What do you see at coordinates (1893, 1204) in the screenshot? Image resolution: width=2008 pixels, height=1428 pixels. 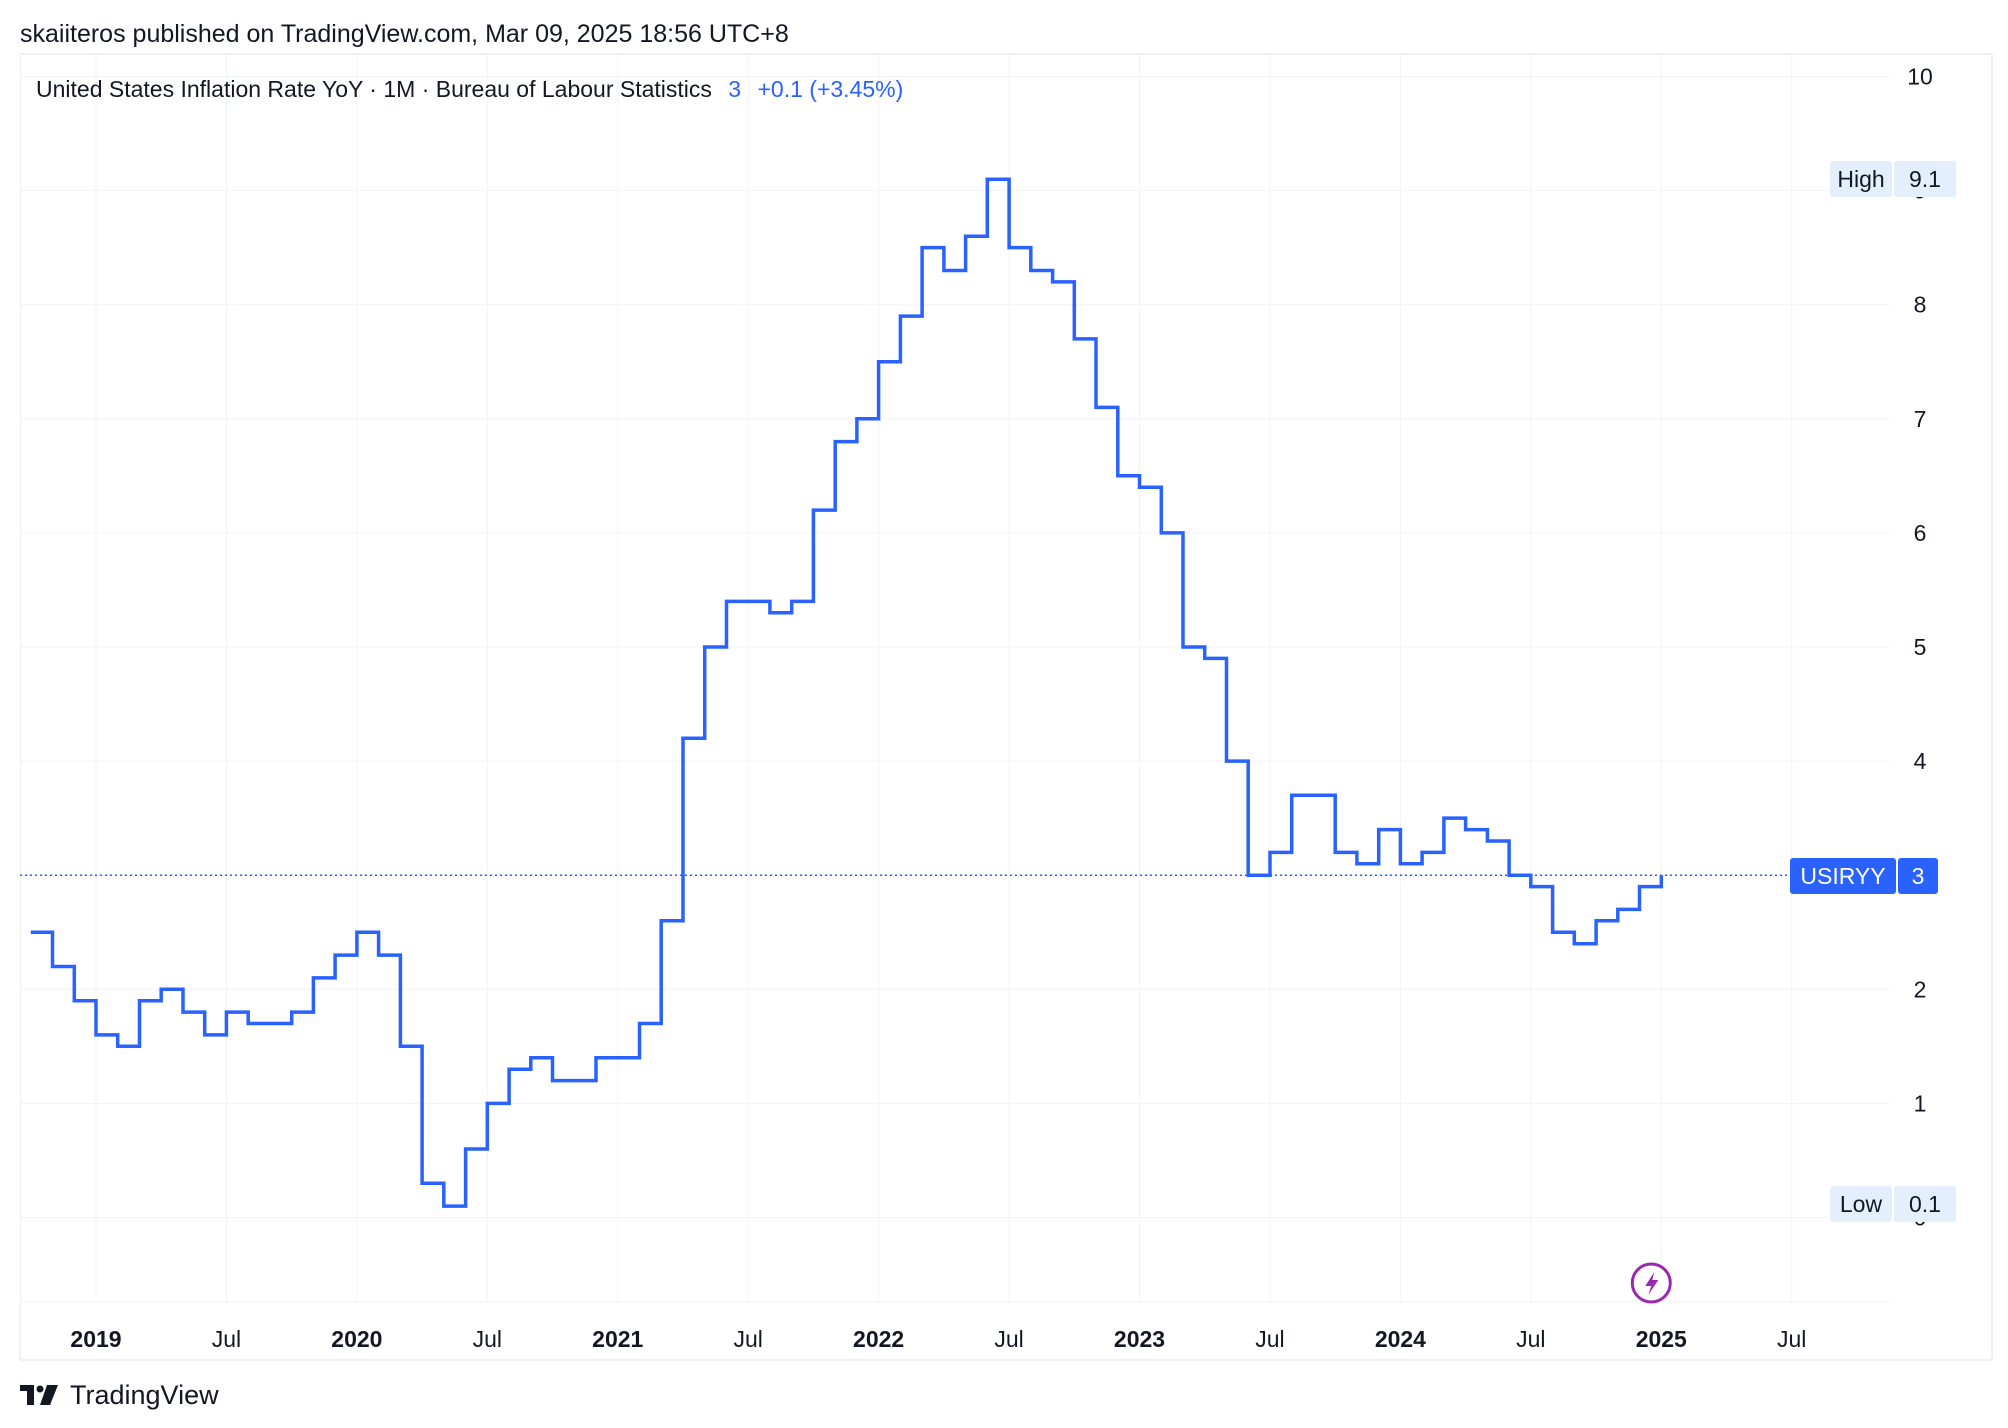 I see `low-badge: Low 0.1` at bounding box center [1893, 1204].